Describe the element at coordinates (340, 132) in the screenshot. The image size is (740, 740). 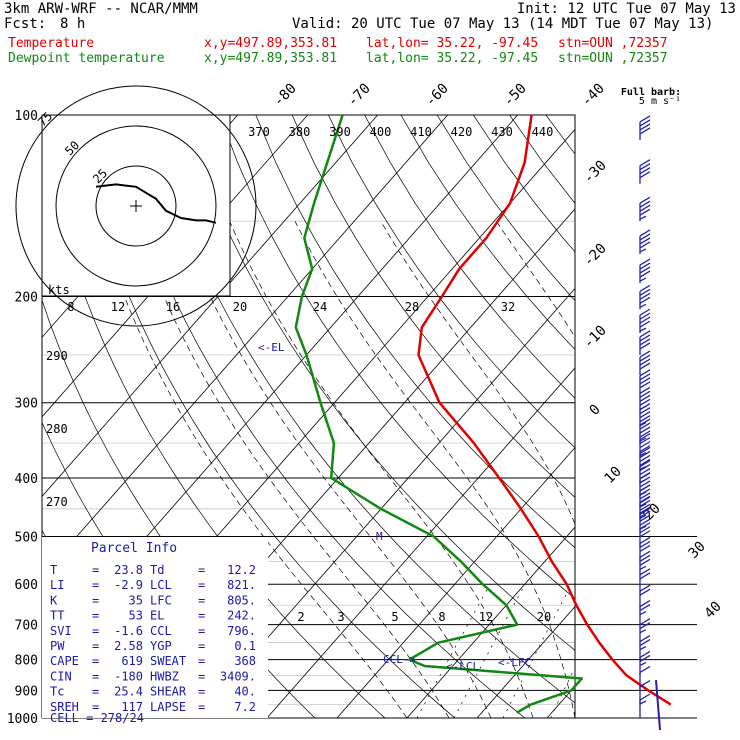
I see `theta-label: 390` at that location.